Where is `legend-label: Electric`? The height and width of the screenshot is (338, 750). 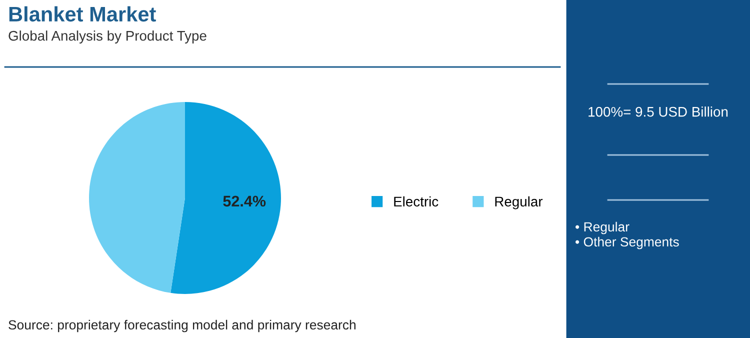 legend-label: Electric is located at coordinates (416, 201).